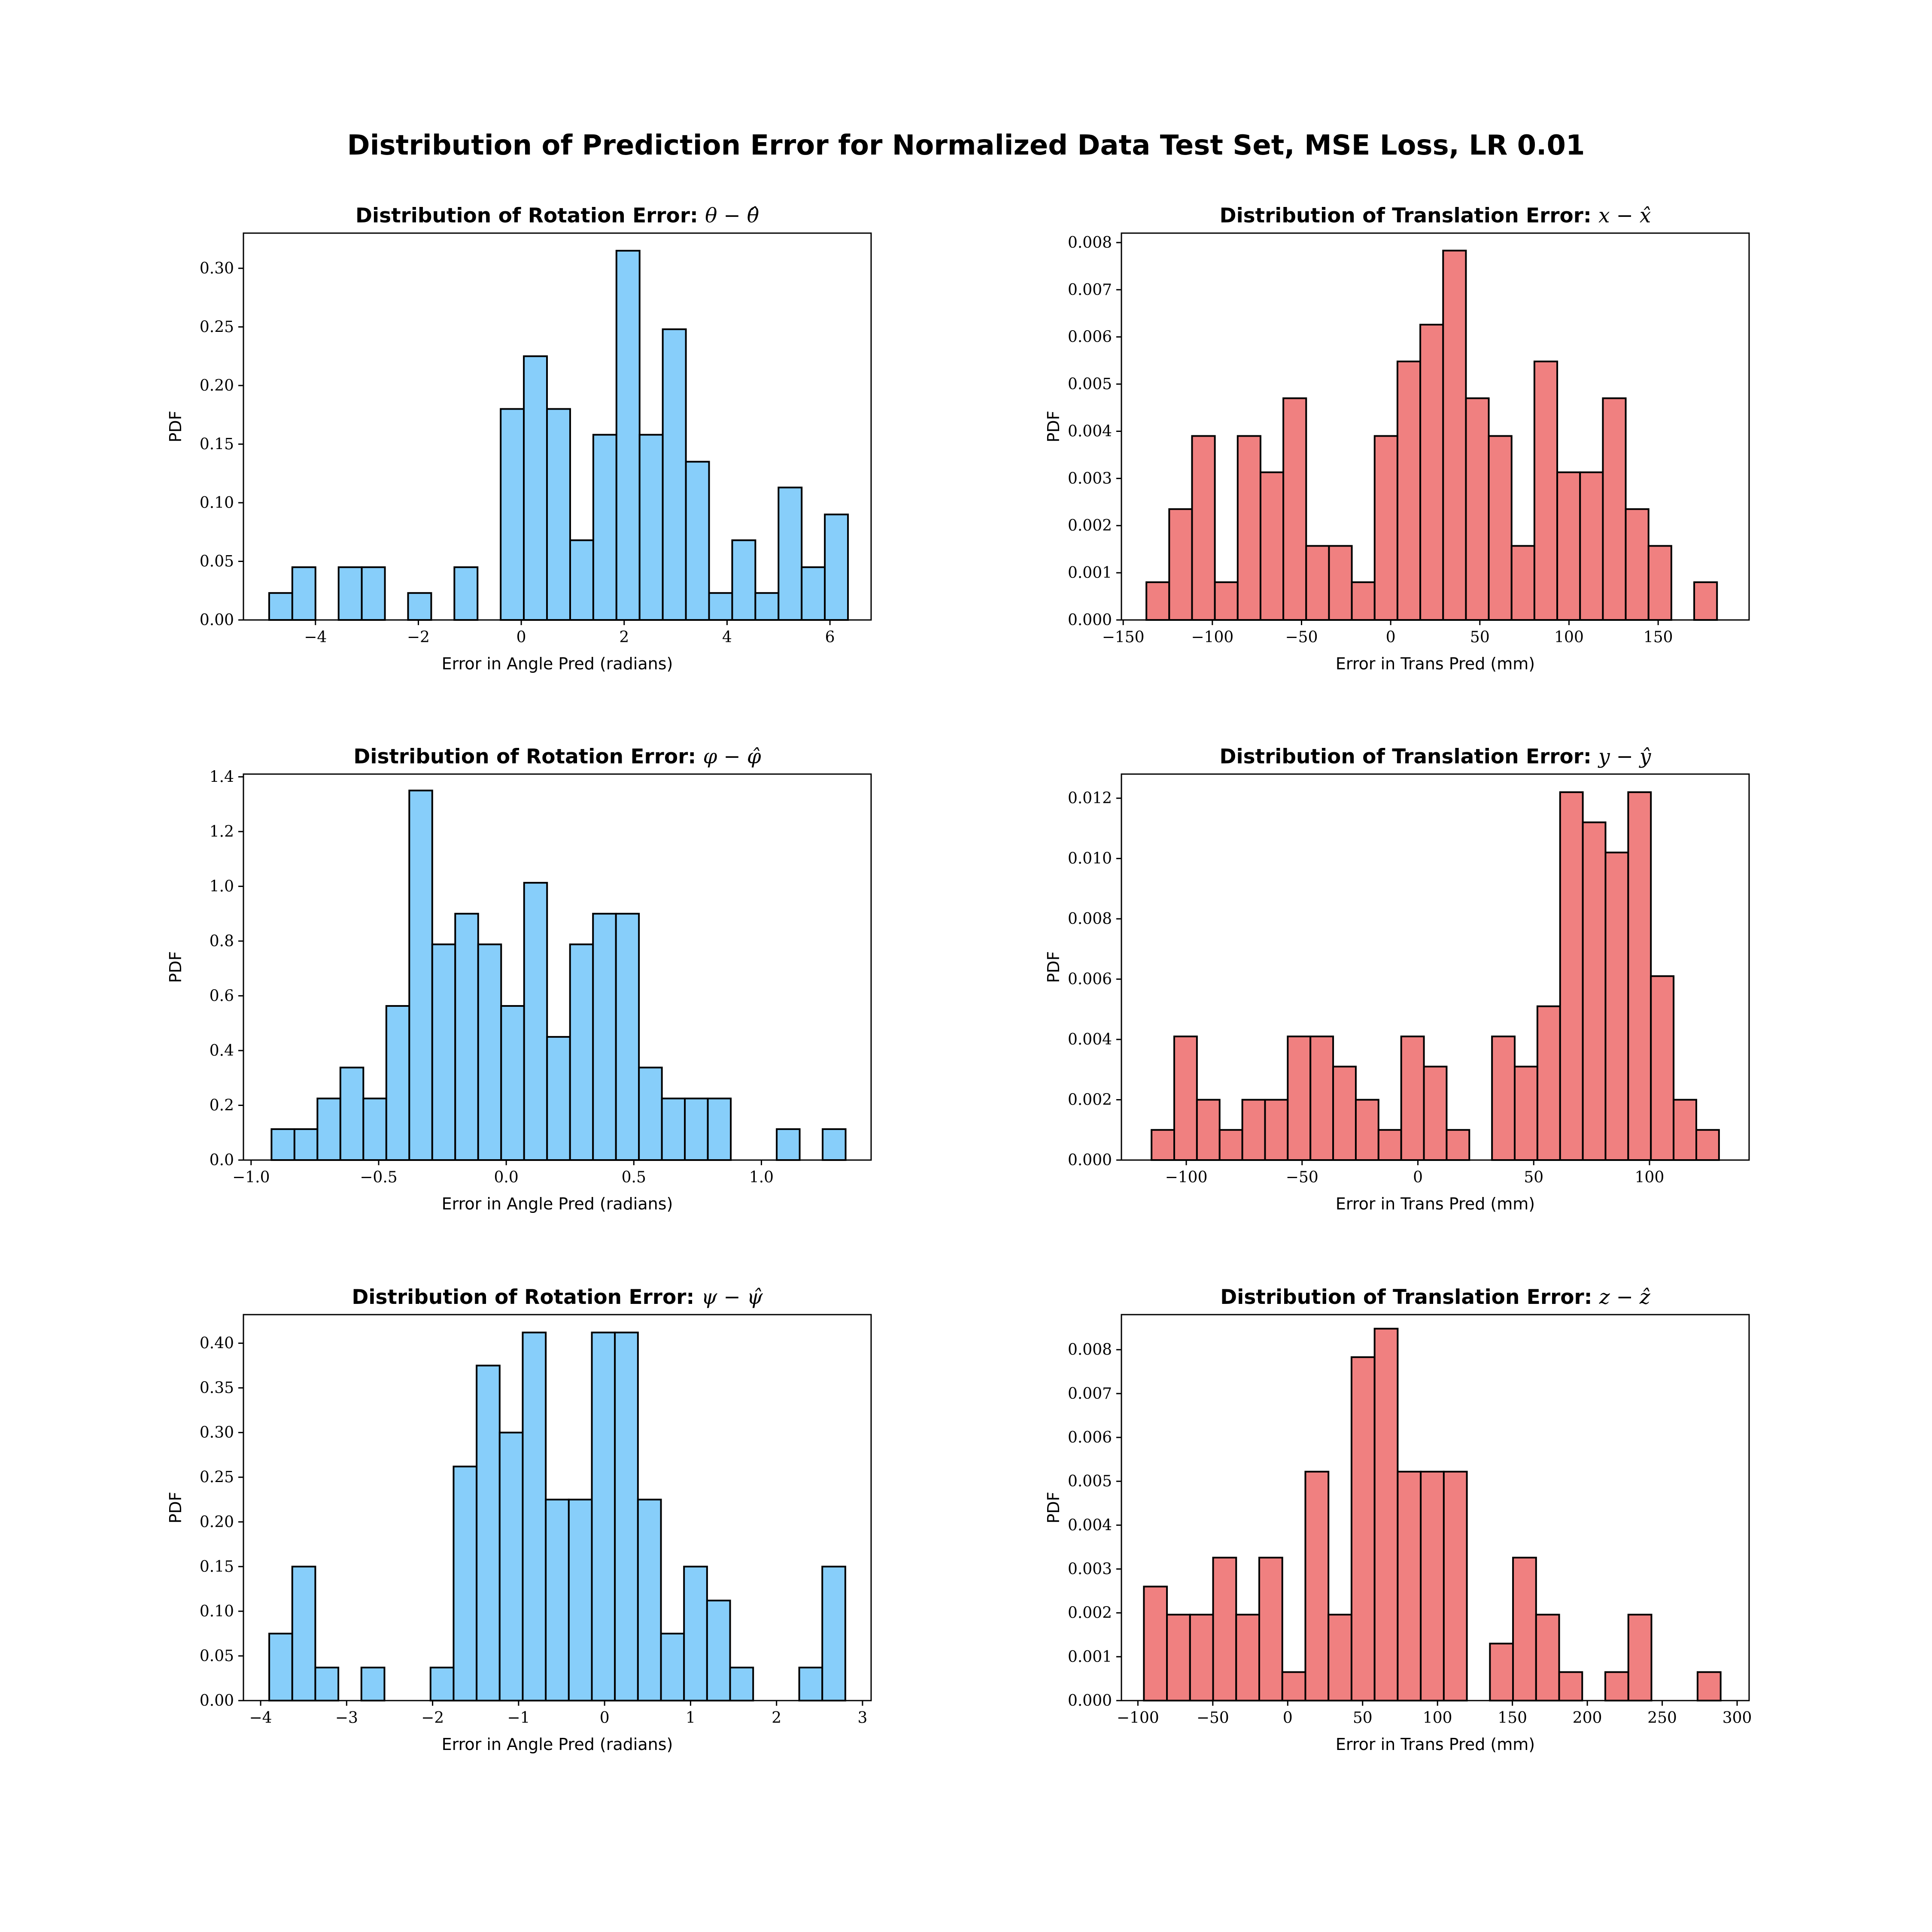 The height and width of the screenshot is (1932, 1932). I want to click on y-tick-label: 0.010, so click(1090, 859).